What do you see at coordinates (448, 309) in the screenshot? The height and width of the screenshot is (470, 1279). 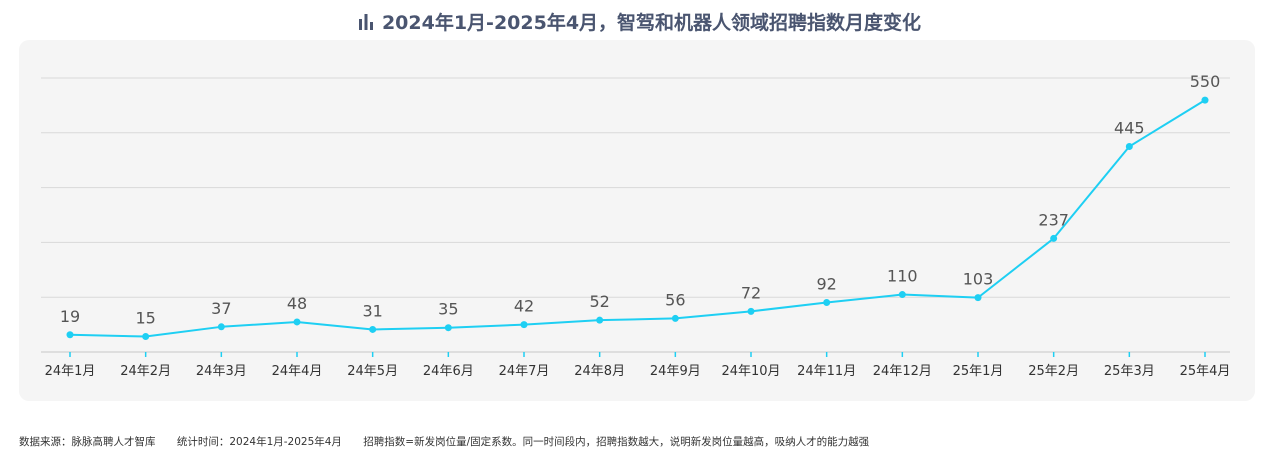 I see `data-label: 35` at bounding box center [448, 309].